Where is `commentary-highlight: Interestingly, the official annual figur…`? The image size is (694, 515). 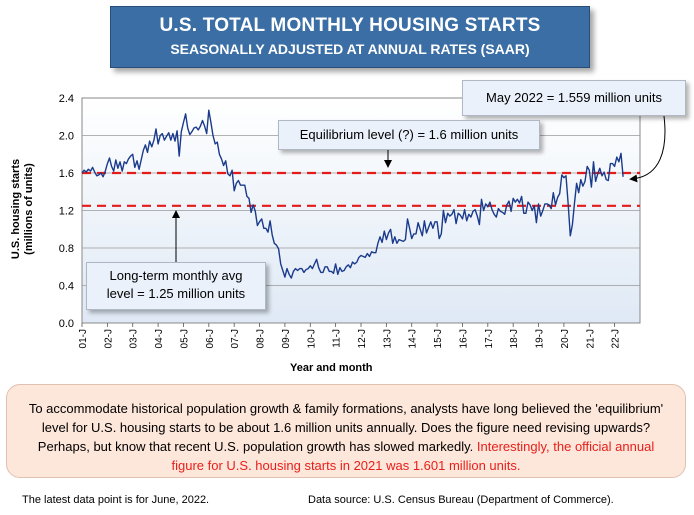
commentary-highlight: Interestingly, the official annual figur… is located at coordinates (413, 456).